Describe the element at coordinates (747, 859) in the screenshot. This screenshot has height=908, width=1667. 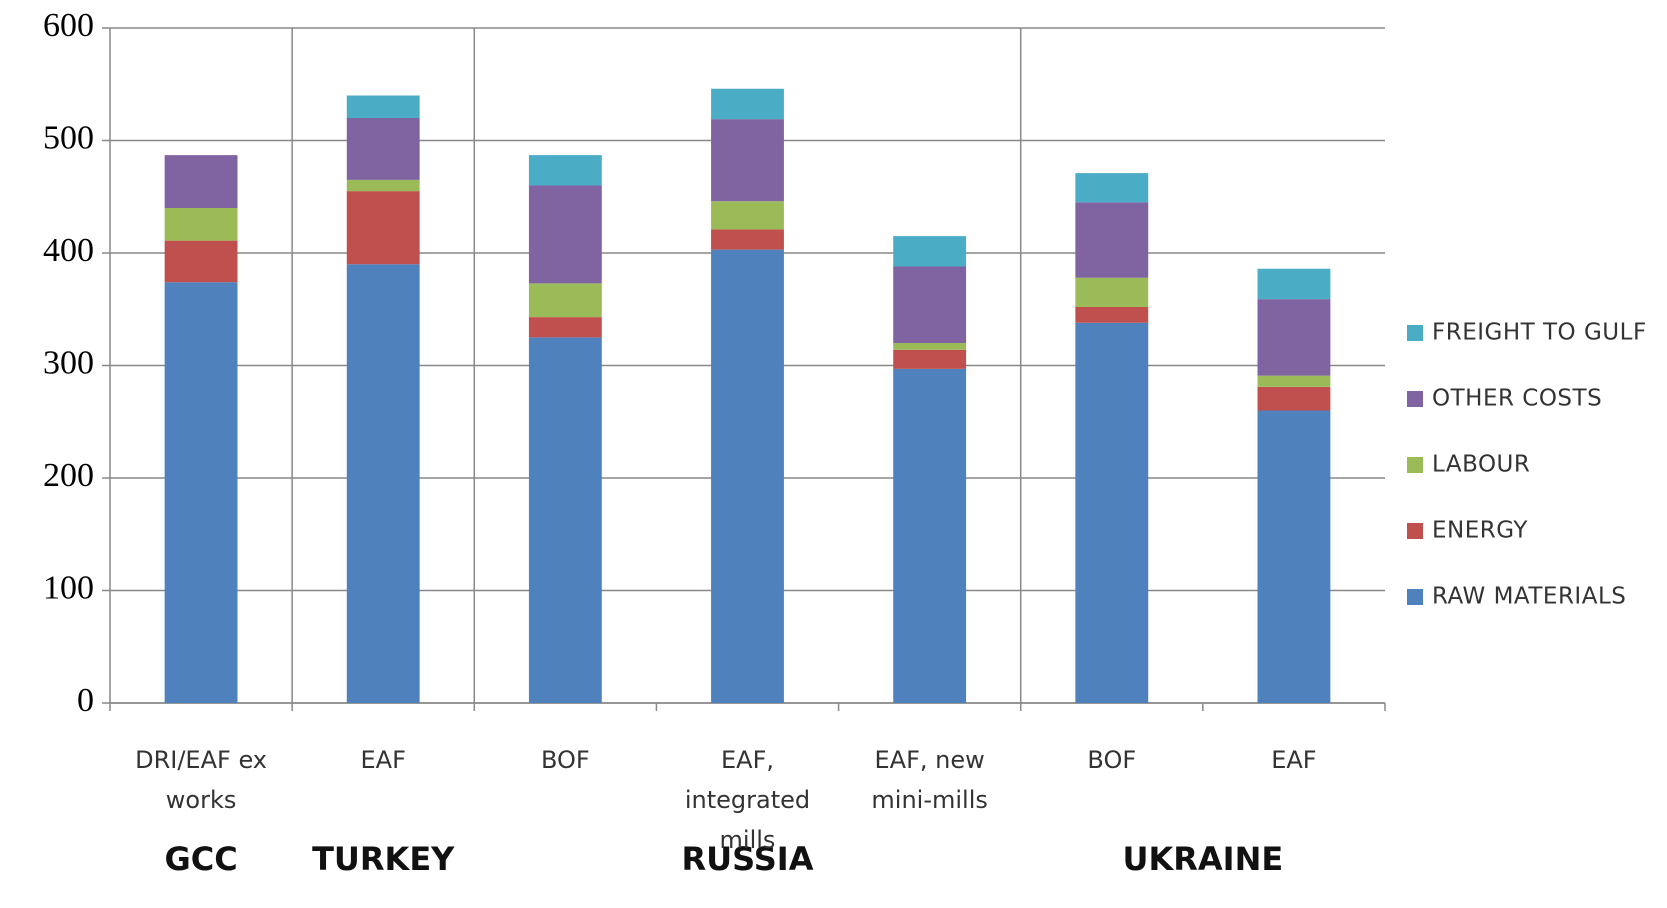
I see `group-label: RUSSIA` at that location.